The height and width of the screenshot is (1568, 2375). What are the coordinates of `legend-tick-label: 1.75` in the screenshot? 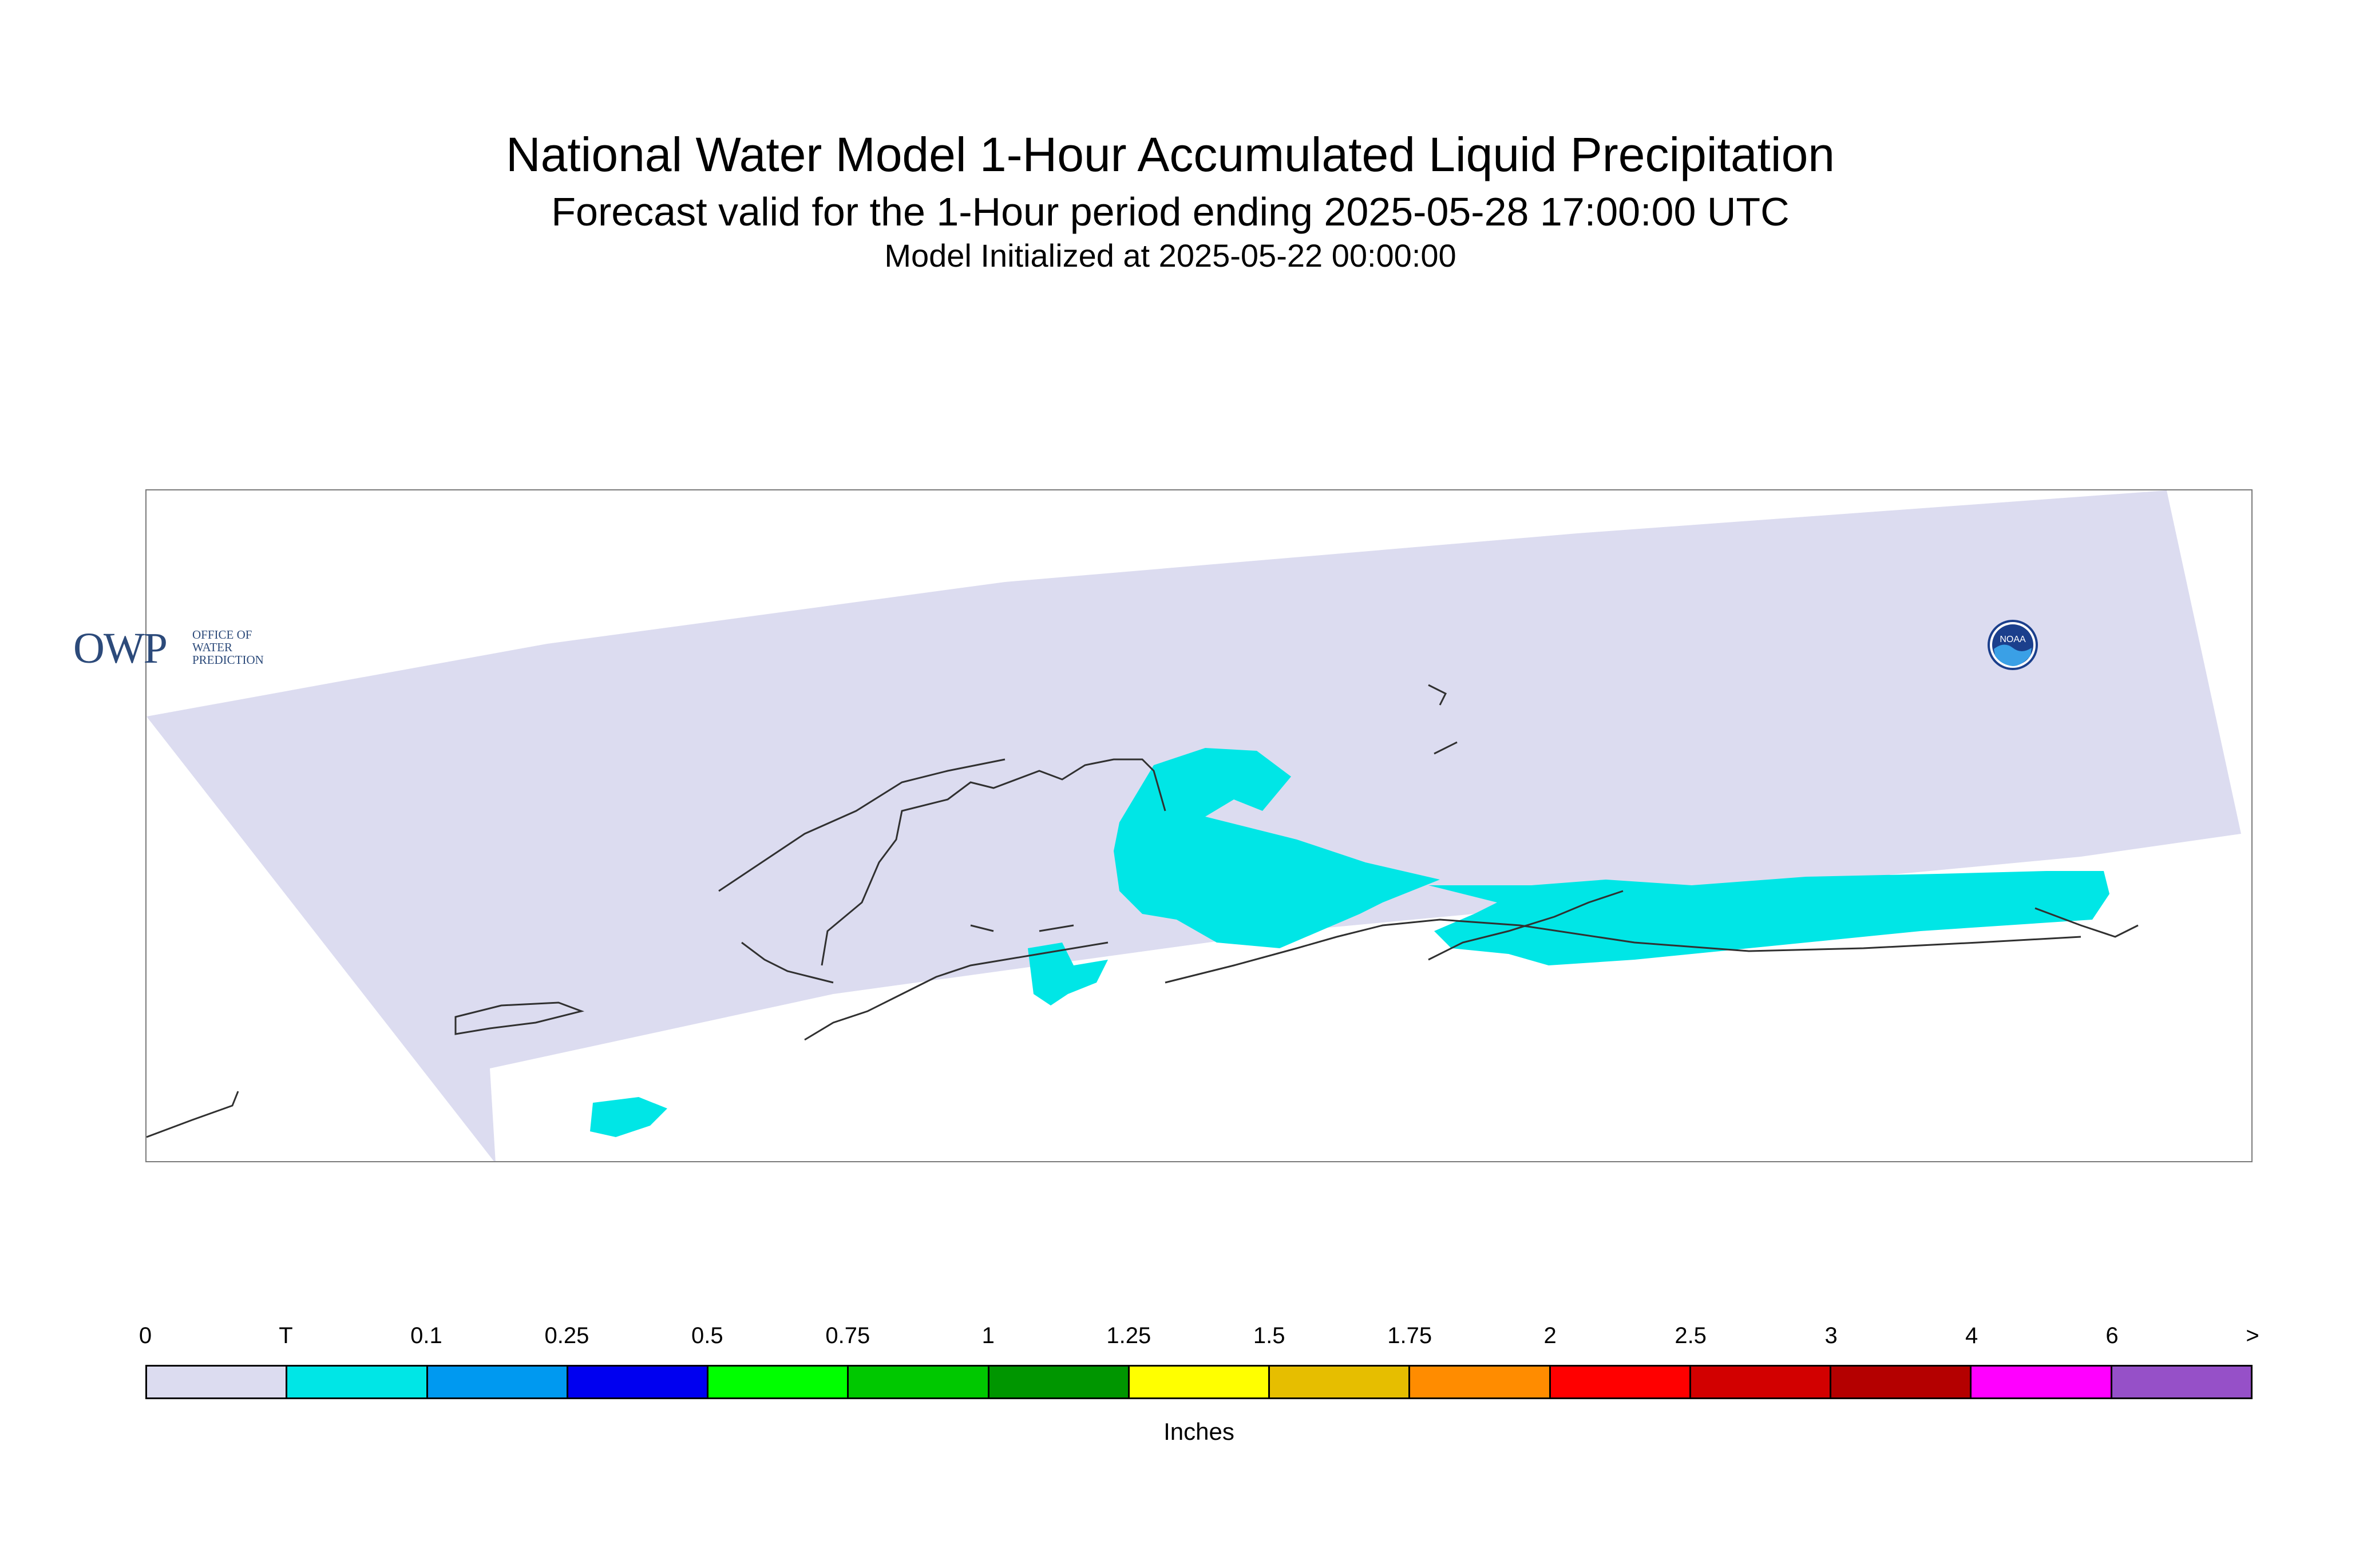 It's located at (1410, 1335).